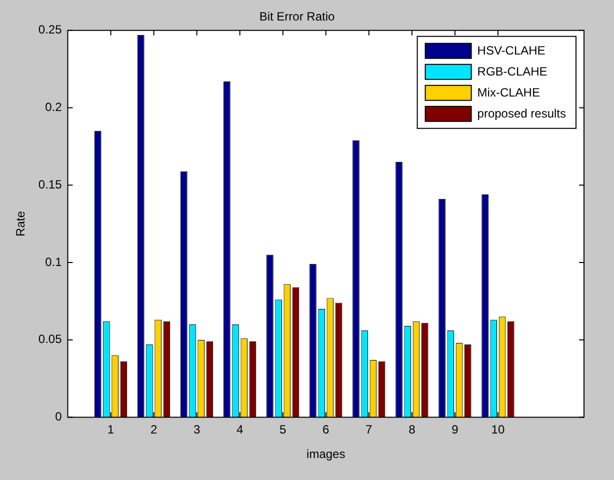 This screenshot has width=614, height=480. I want to click on x-tick-label: 7, so click(369, 429).